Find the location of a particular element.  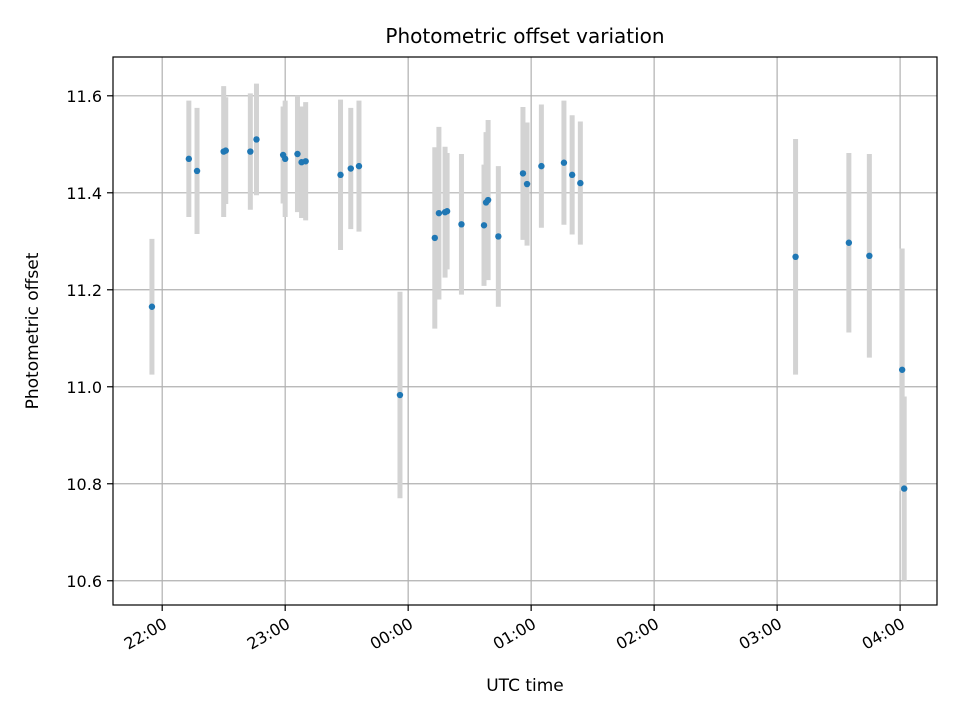

y-tick-label: 11.6 is located at coordinates (84, 96).